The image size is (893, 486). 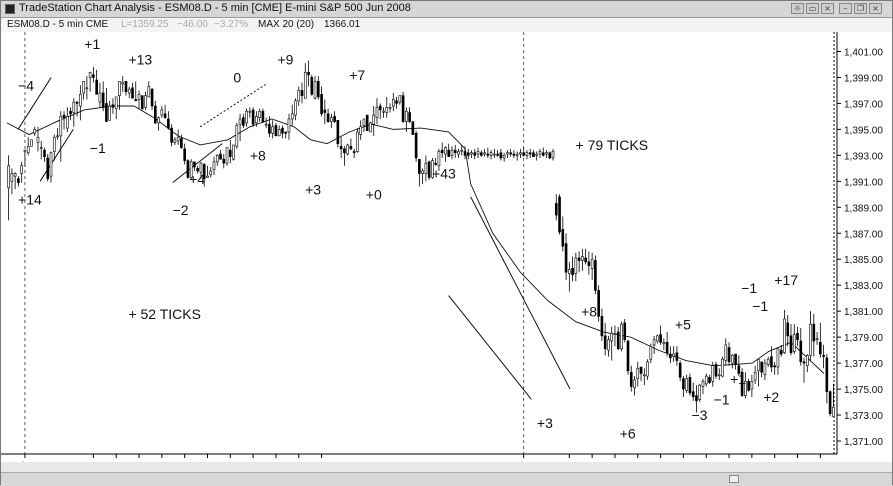 I want to click on y-tick-label: 1,385.00, so click(x=863, y=260).